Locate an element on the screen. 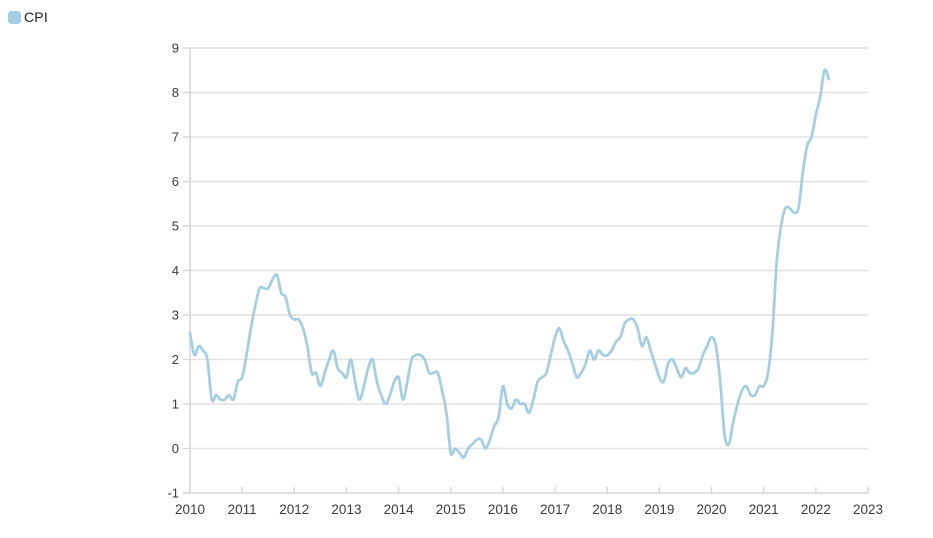 This screenshot has height=538, width=933. legend-item-cpi: CPI is located at coordinates (28, 17).